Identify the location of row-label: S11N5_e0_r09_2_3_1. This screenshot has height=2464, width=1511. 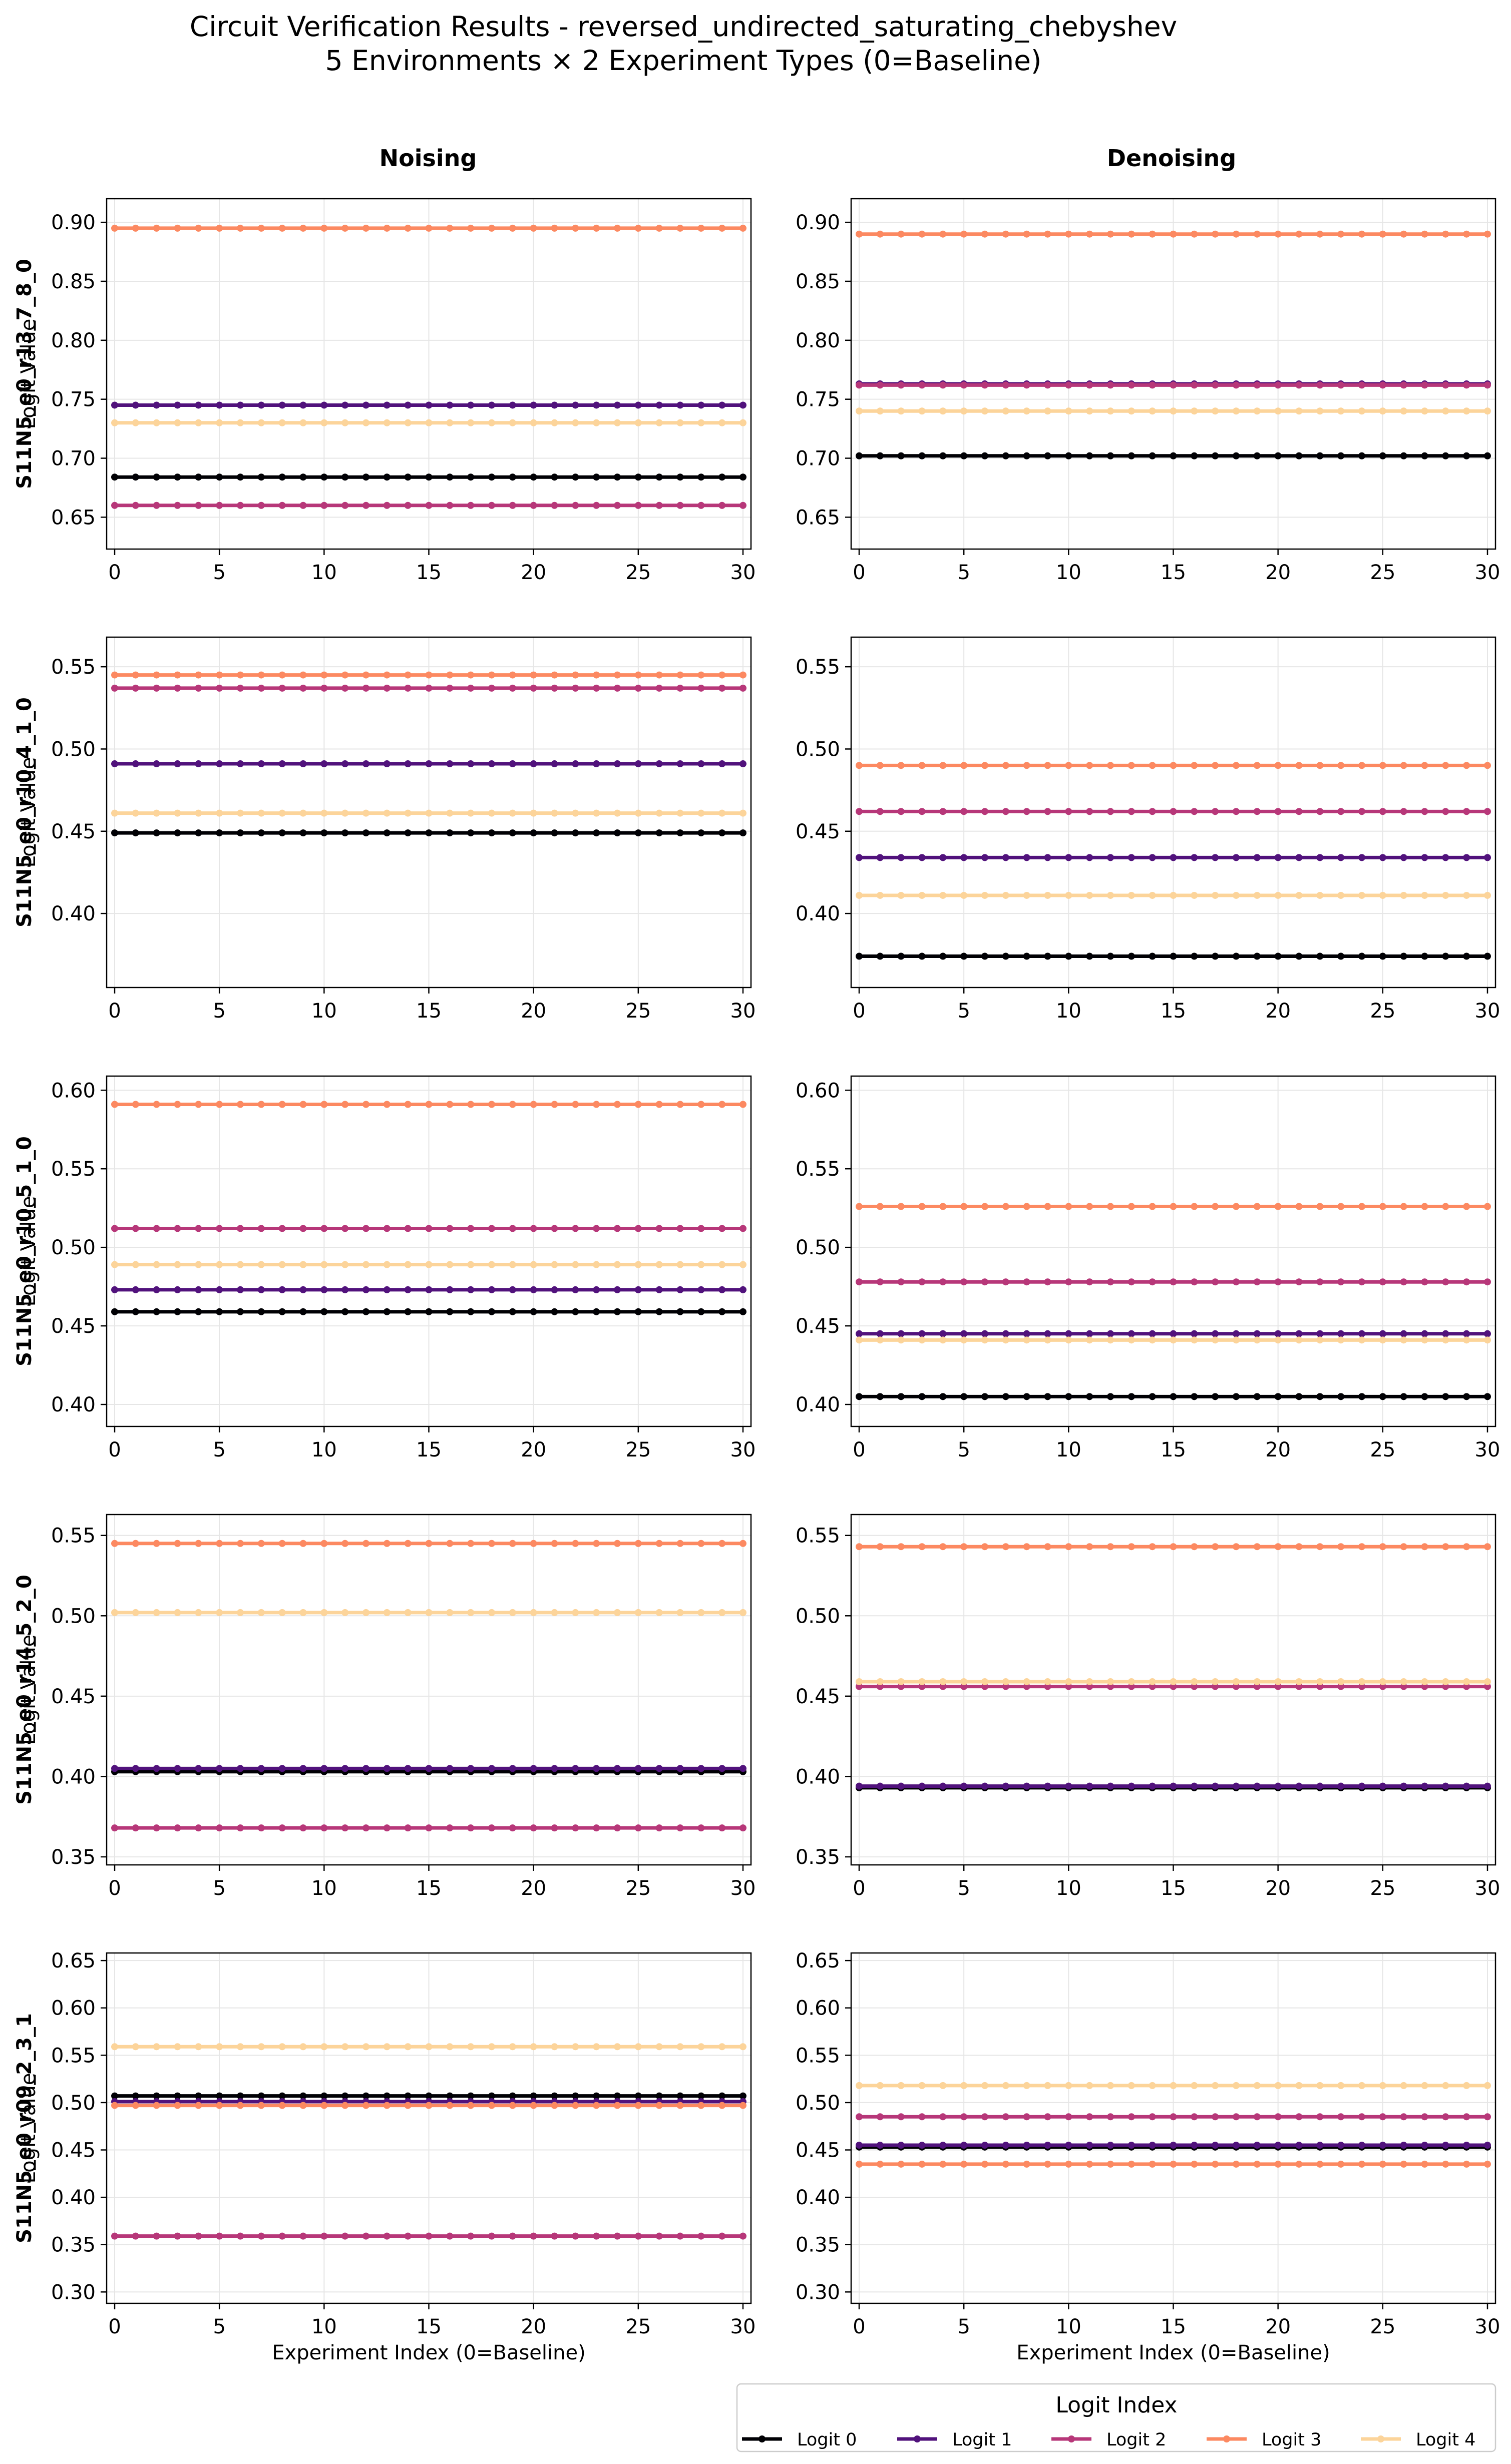
(24, 2128).